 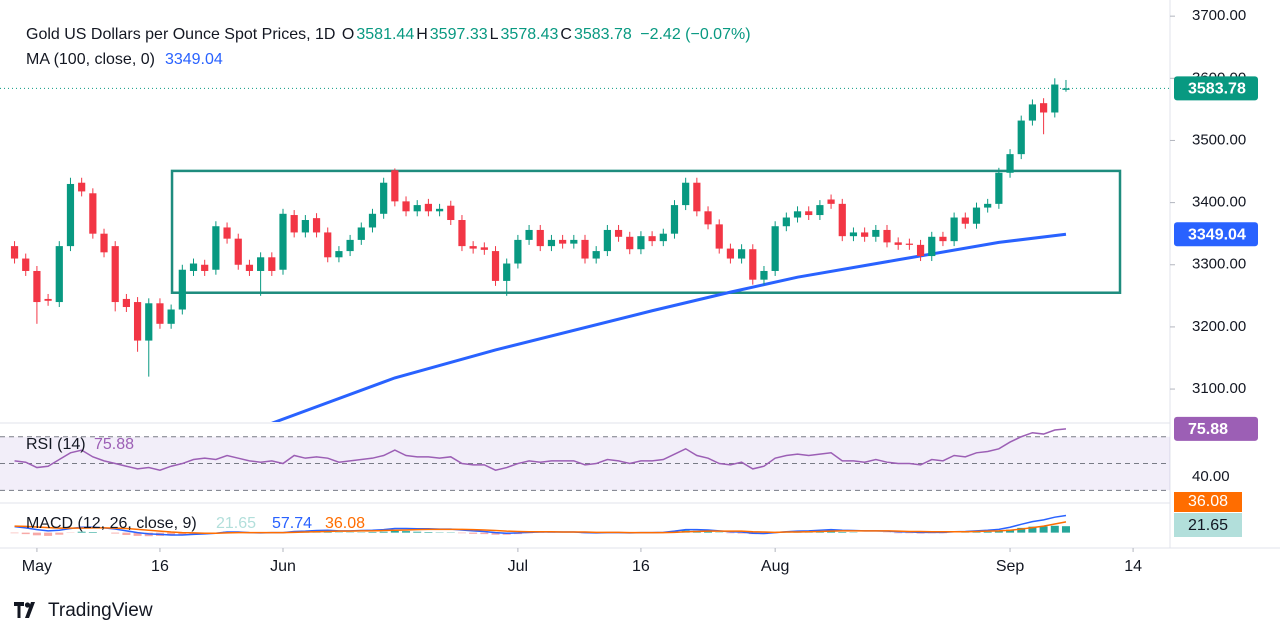 I want to click on ma-price-label: 3349.04, so click(x=1217, y=235).